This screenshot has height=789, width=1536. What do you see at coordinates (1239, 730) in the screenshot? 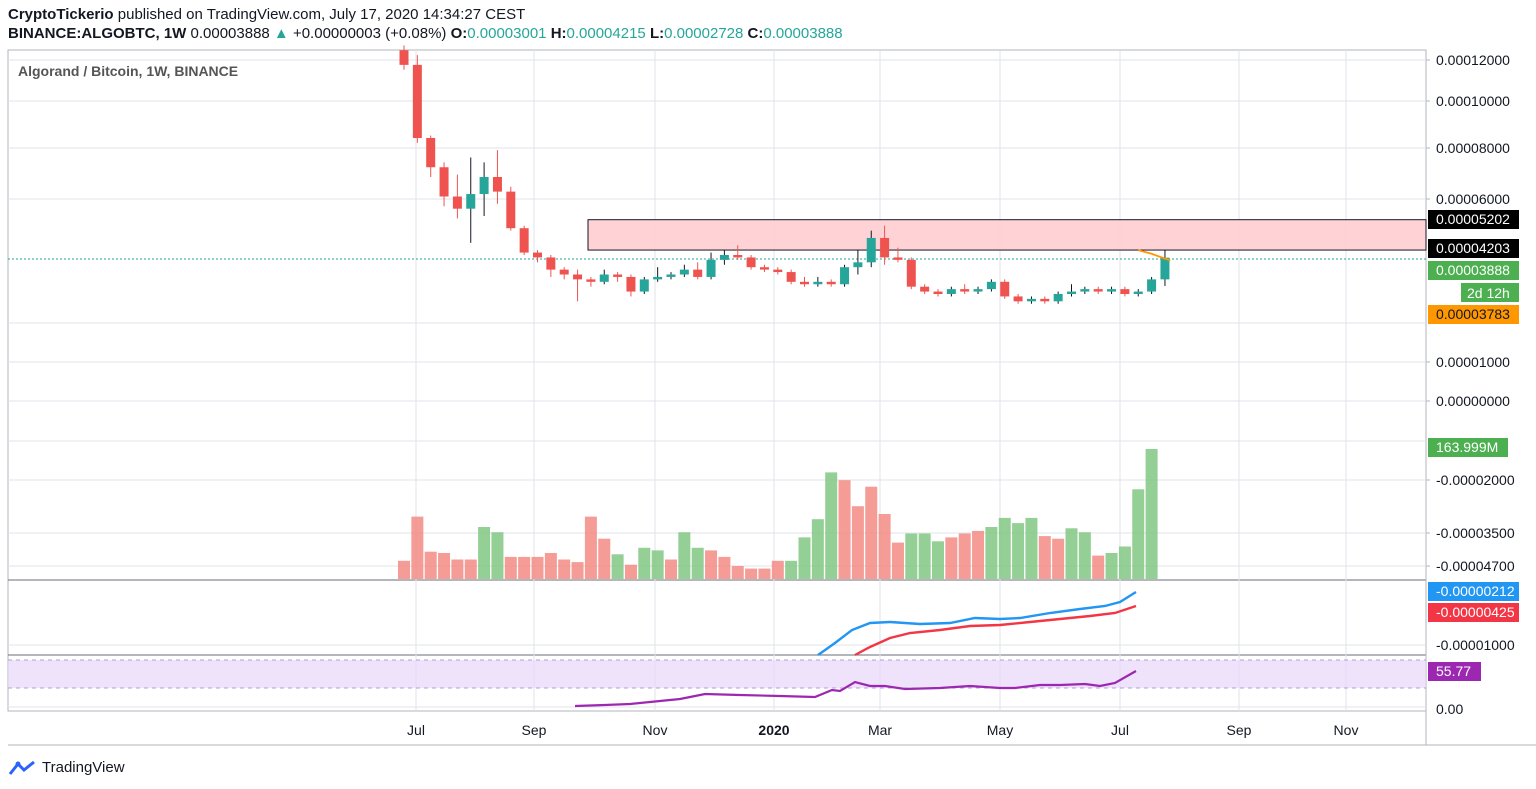
I see `x-tick-label: Sep` at bounding box center [1239, 730].